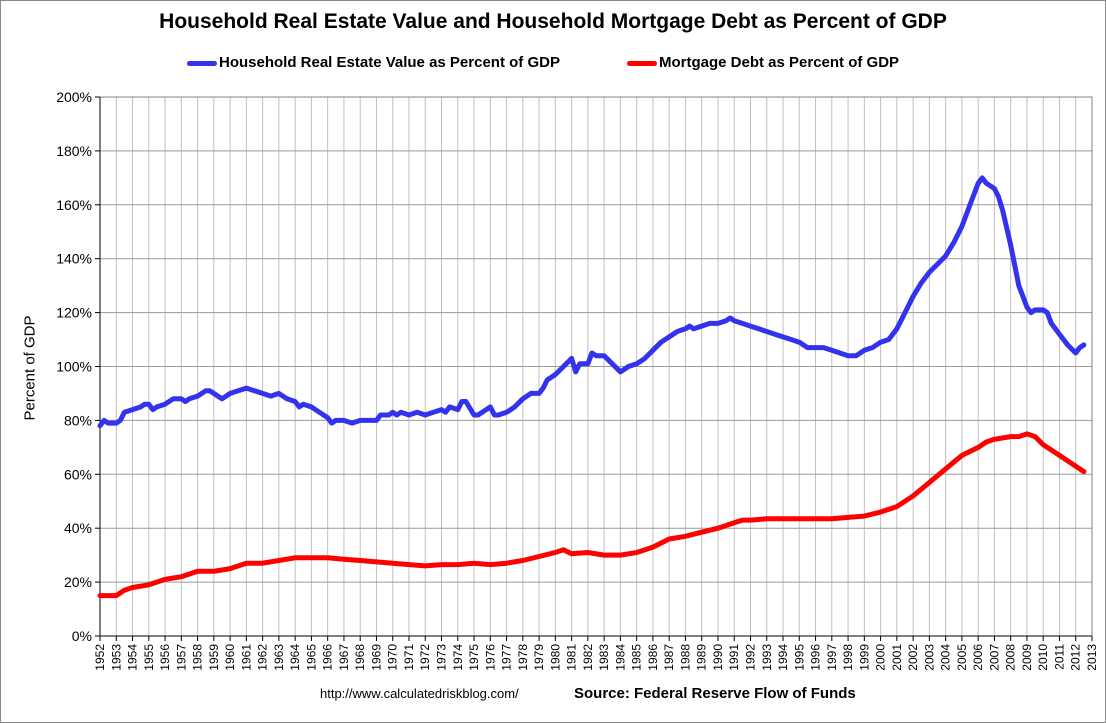 The height and width of the screenshot is (723, 1106). I want to click on x-tick-label: 1974, so click(458, 657).